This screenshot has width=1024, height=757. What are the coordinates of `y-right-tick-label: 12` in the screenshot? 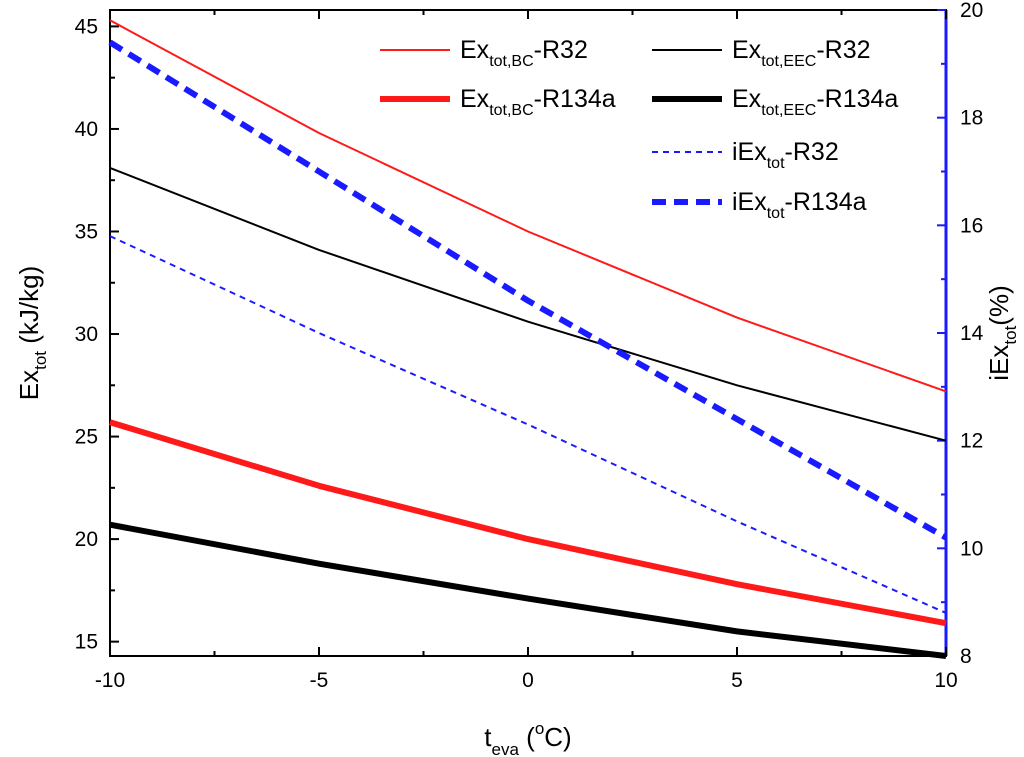 It's located at (971, 441).